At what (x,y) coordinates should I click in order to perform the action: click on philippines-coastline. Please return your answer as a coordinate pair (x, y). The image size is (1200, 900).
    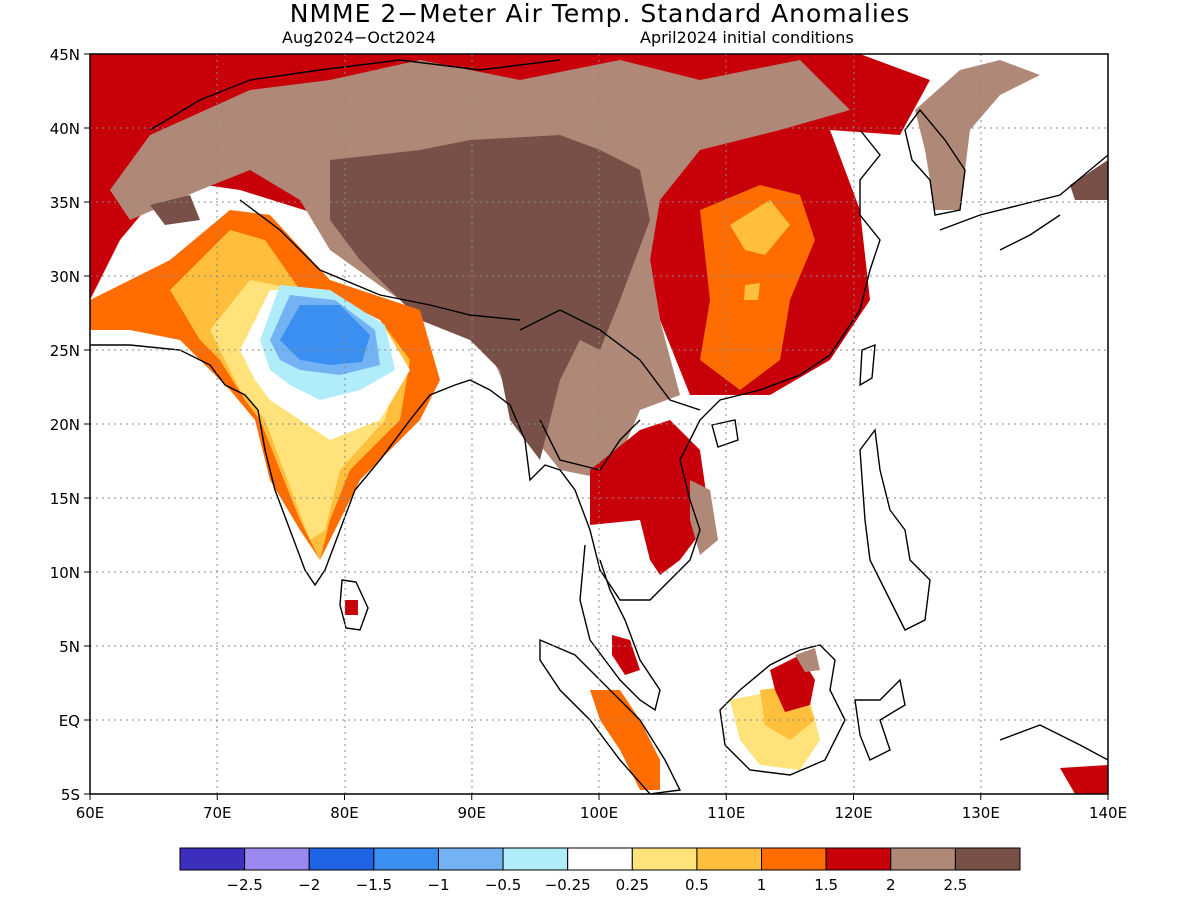
    Looking at the image, I should click on (895, 529).